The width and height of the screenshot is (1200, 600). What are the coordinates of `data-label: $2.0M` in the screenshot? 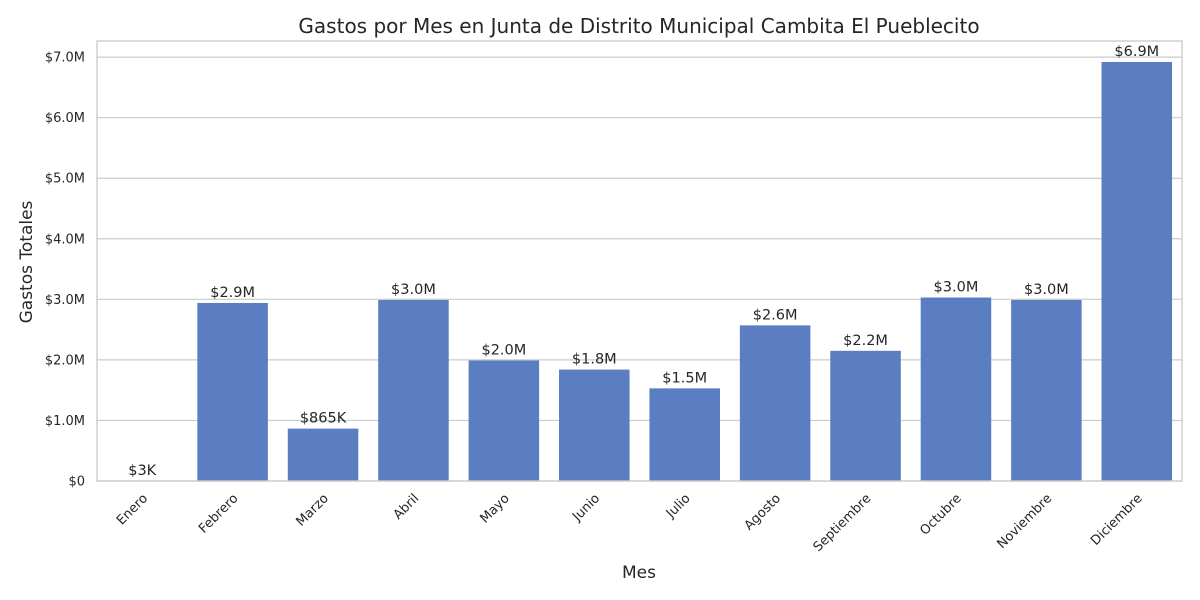 It's located at (503, 350).